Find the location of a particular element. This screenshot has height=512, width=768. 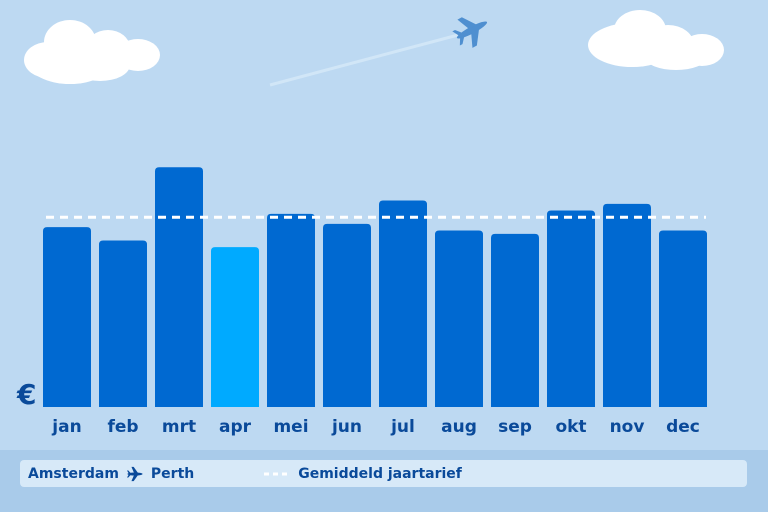

legend: Amsterdam Perth Gemiddeld jaartarief is located at coordinates (383, 473).